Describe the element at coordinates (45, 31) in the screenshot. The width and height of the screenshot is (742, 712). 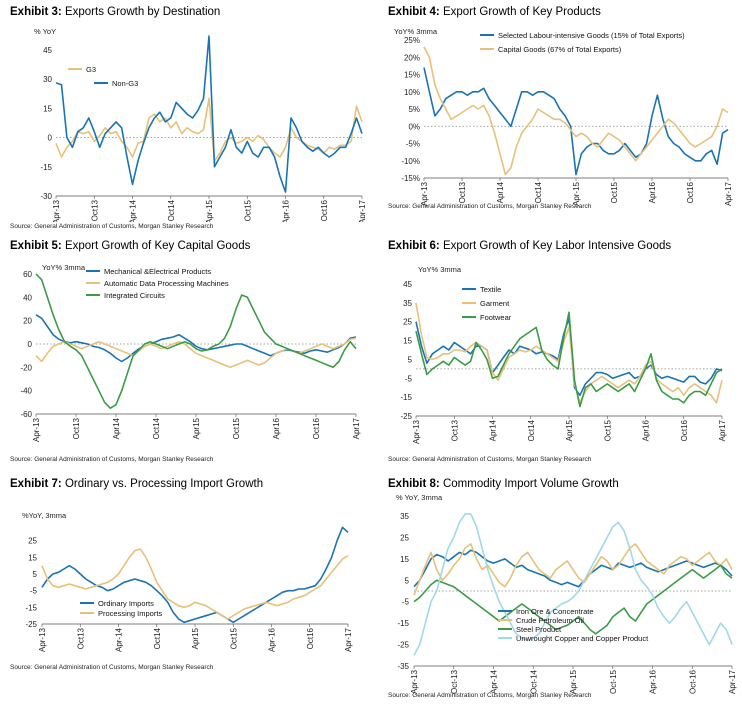
I see `c0-unit-label: % YoY` at that location.